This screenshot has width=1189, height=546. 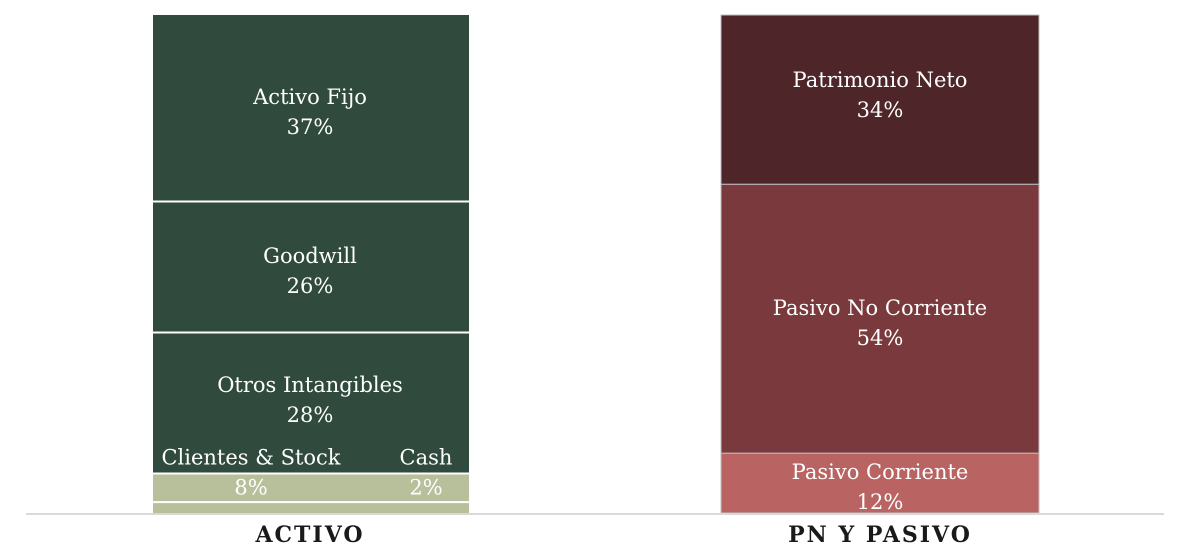 What do you see at coordinates (880, 502) in the screenshot?
I see `segment-value-pasivo-corriente: 12%` at bounding box center [880, 502].